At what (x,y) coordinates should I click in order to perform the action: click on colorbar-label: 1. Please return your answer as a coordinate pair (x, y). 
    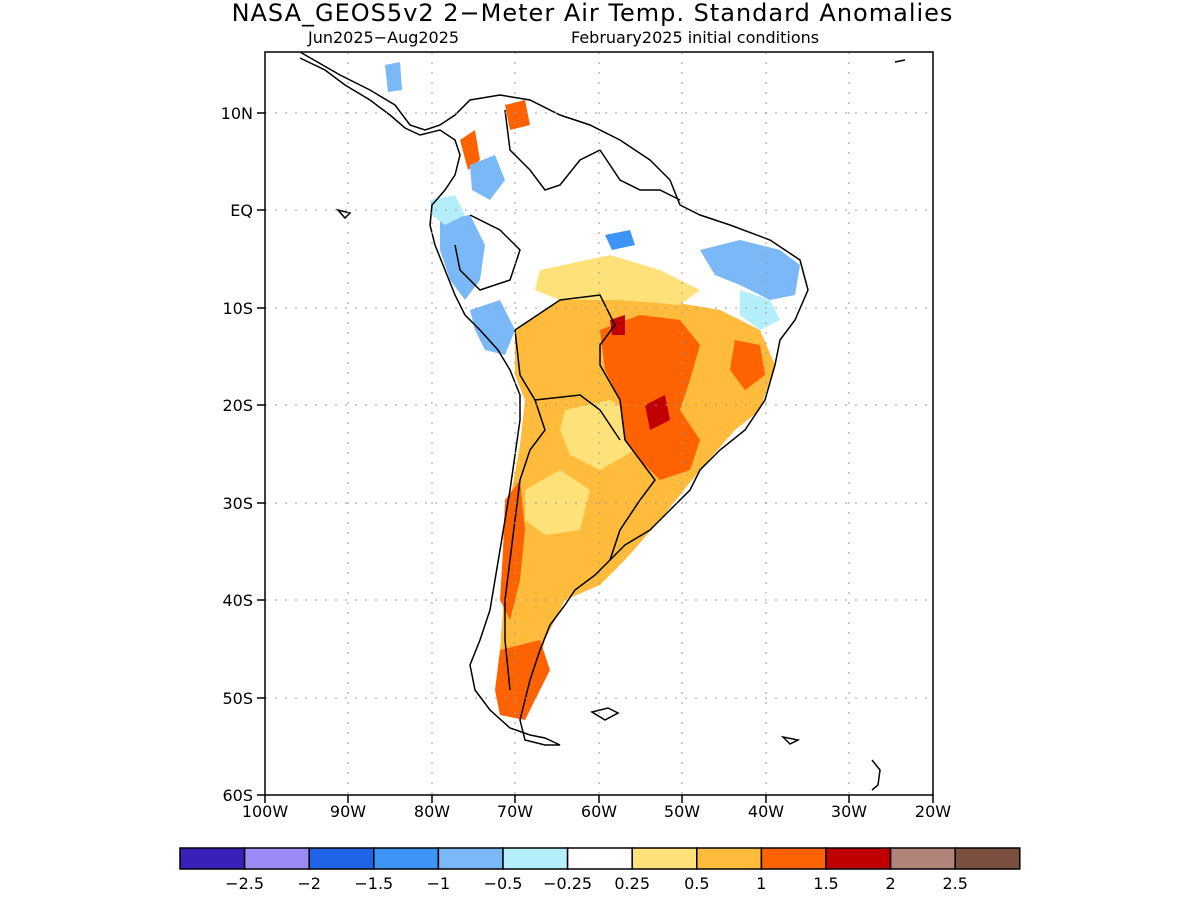
    Looking at the image, I should click on (761, 883).